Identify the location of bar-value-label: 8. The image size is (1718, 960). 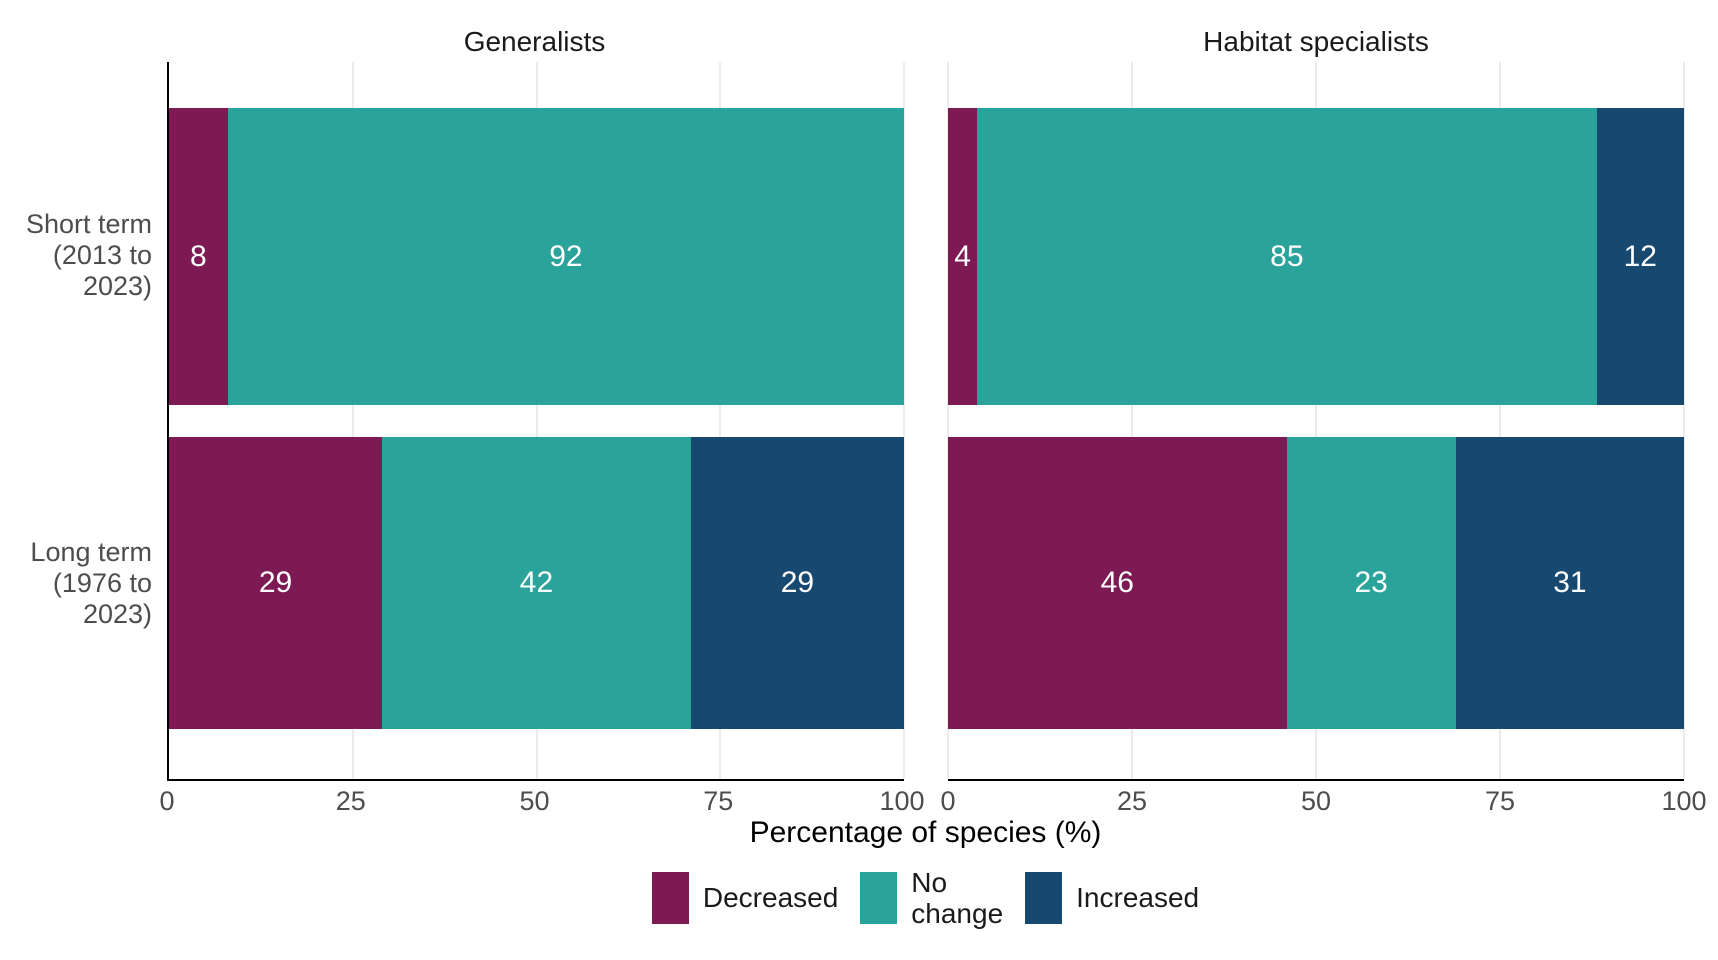
(198, 256).